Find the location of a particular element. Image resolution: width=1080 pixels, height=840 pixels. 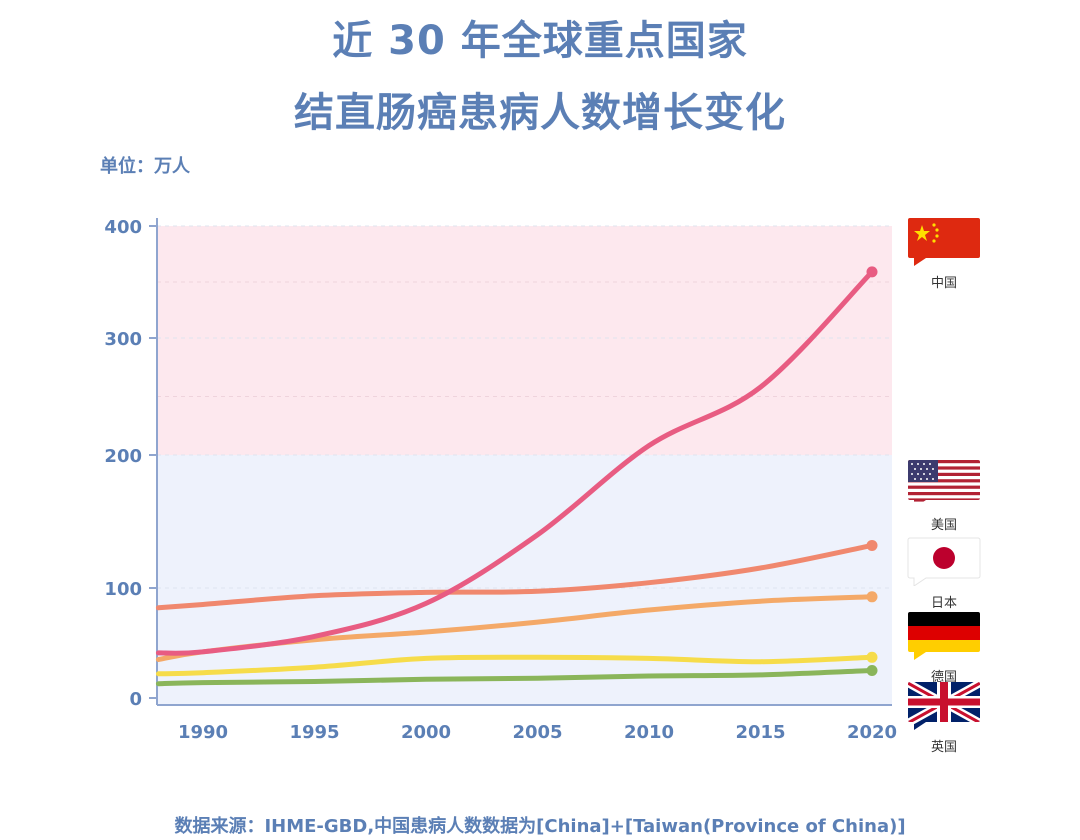

legend-label-usa: 美国 is located at coordinates (943, 525).